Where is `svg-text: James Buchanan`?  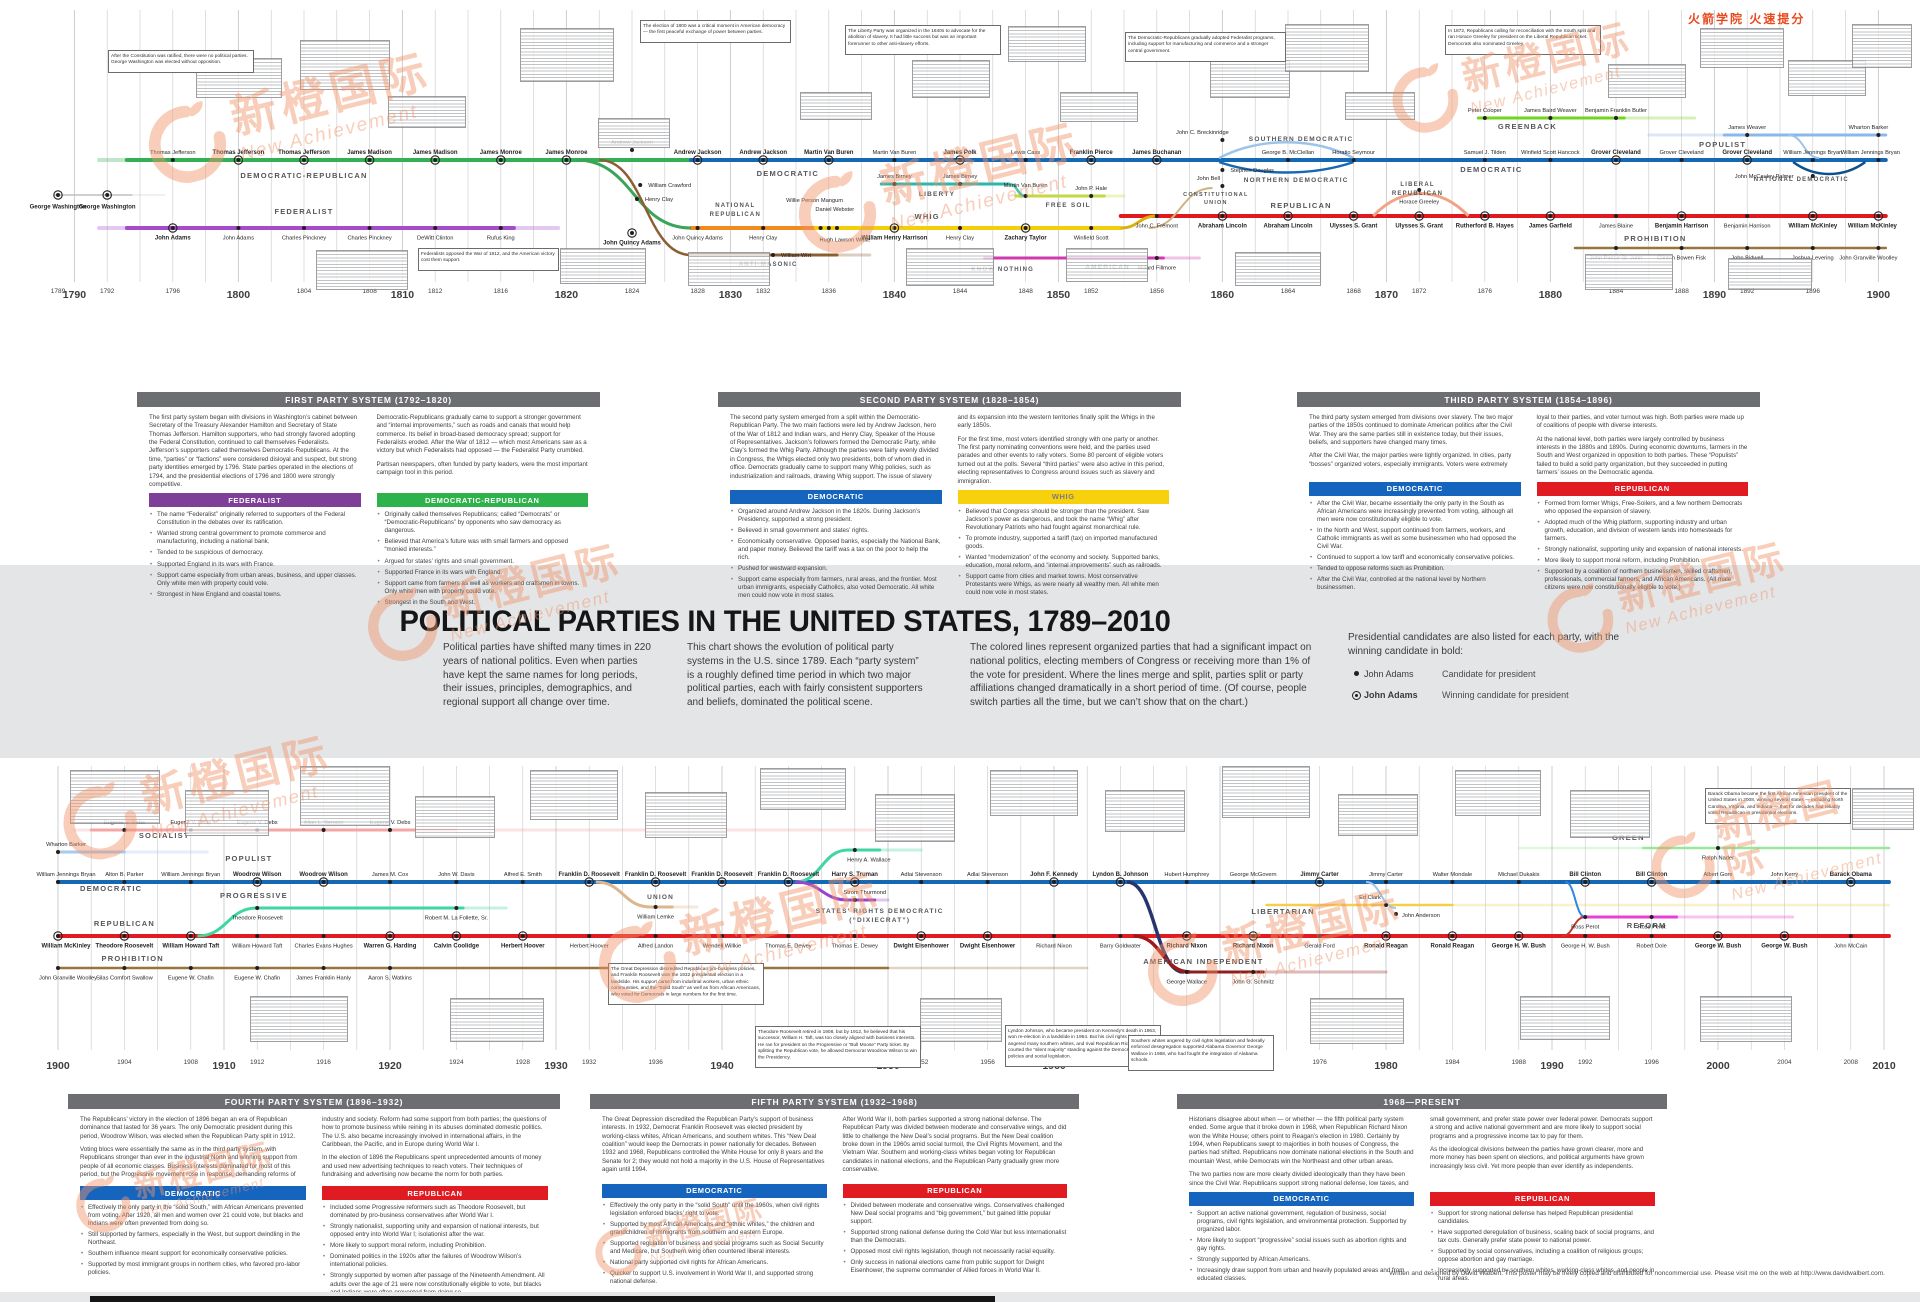 svg-text: James Buchanan is located at coordinates (1157, 153).